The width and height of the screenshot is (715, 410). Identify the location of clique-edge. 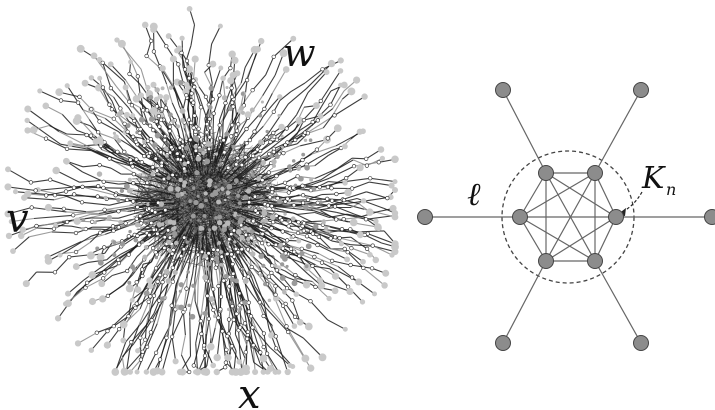
(581, 195).